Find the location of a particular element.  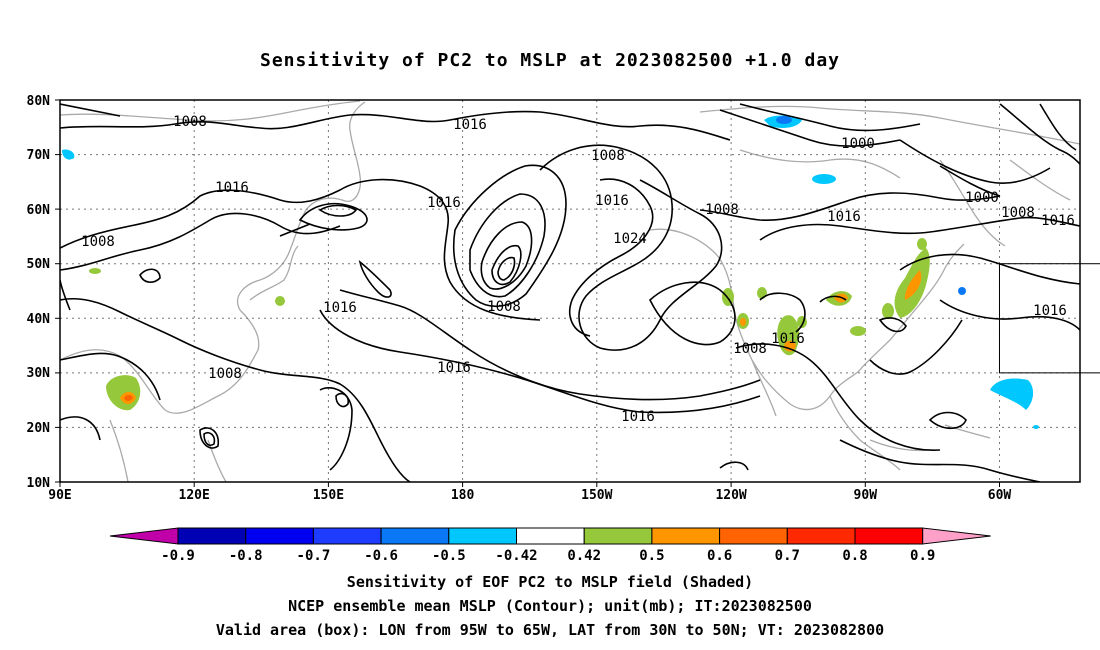

lon-label: 90W is located at coordinates (866, 495).